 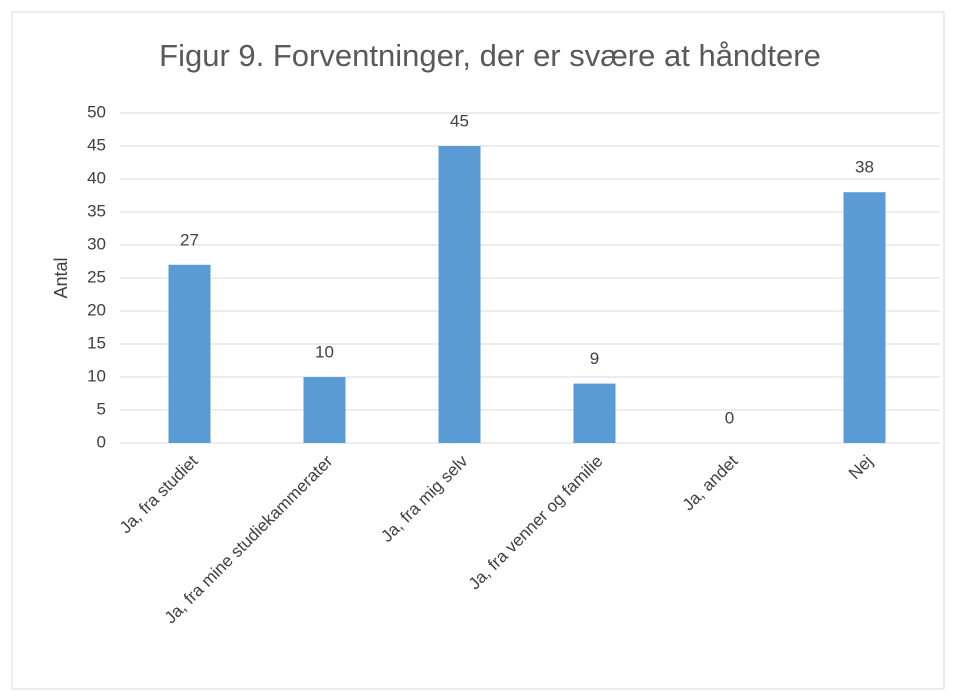 What do you see at coordinates (61, 277) in the screenshot?
I see `y-axis-label: Antal` at bounding box center [61, 277].